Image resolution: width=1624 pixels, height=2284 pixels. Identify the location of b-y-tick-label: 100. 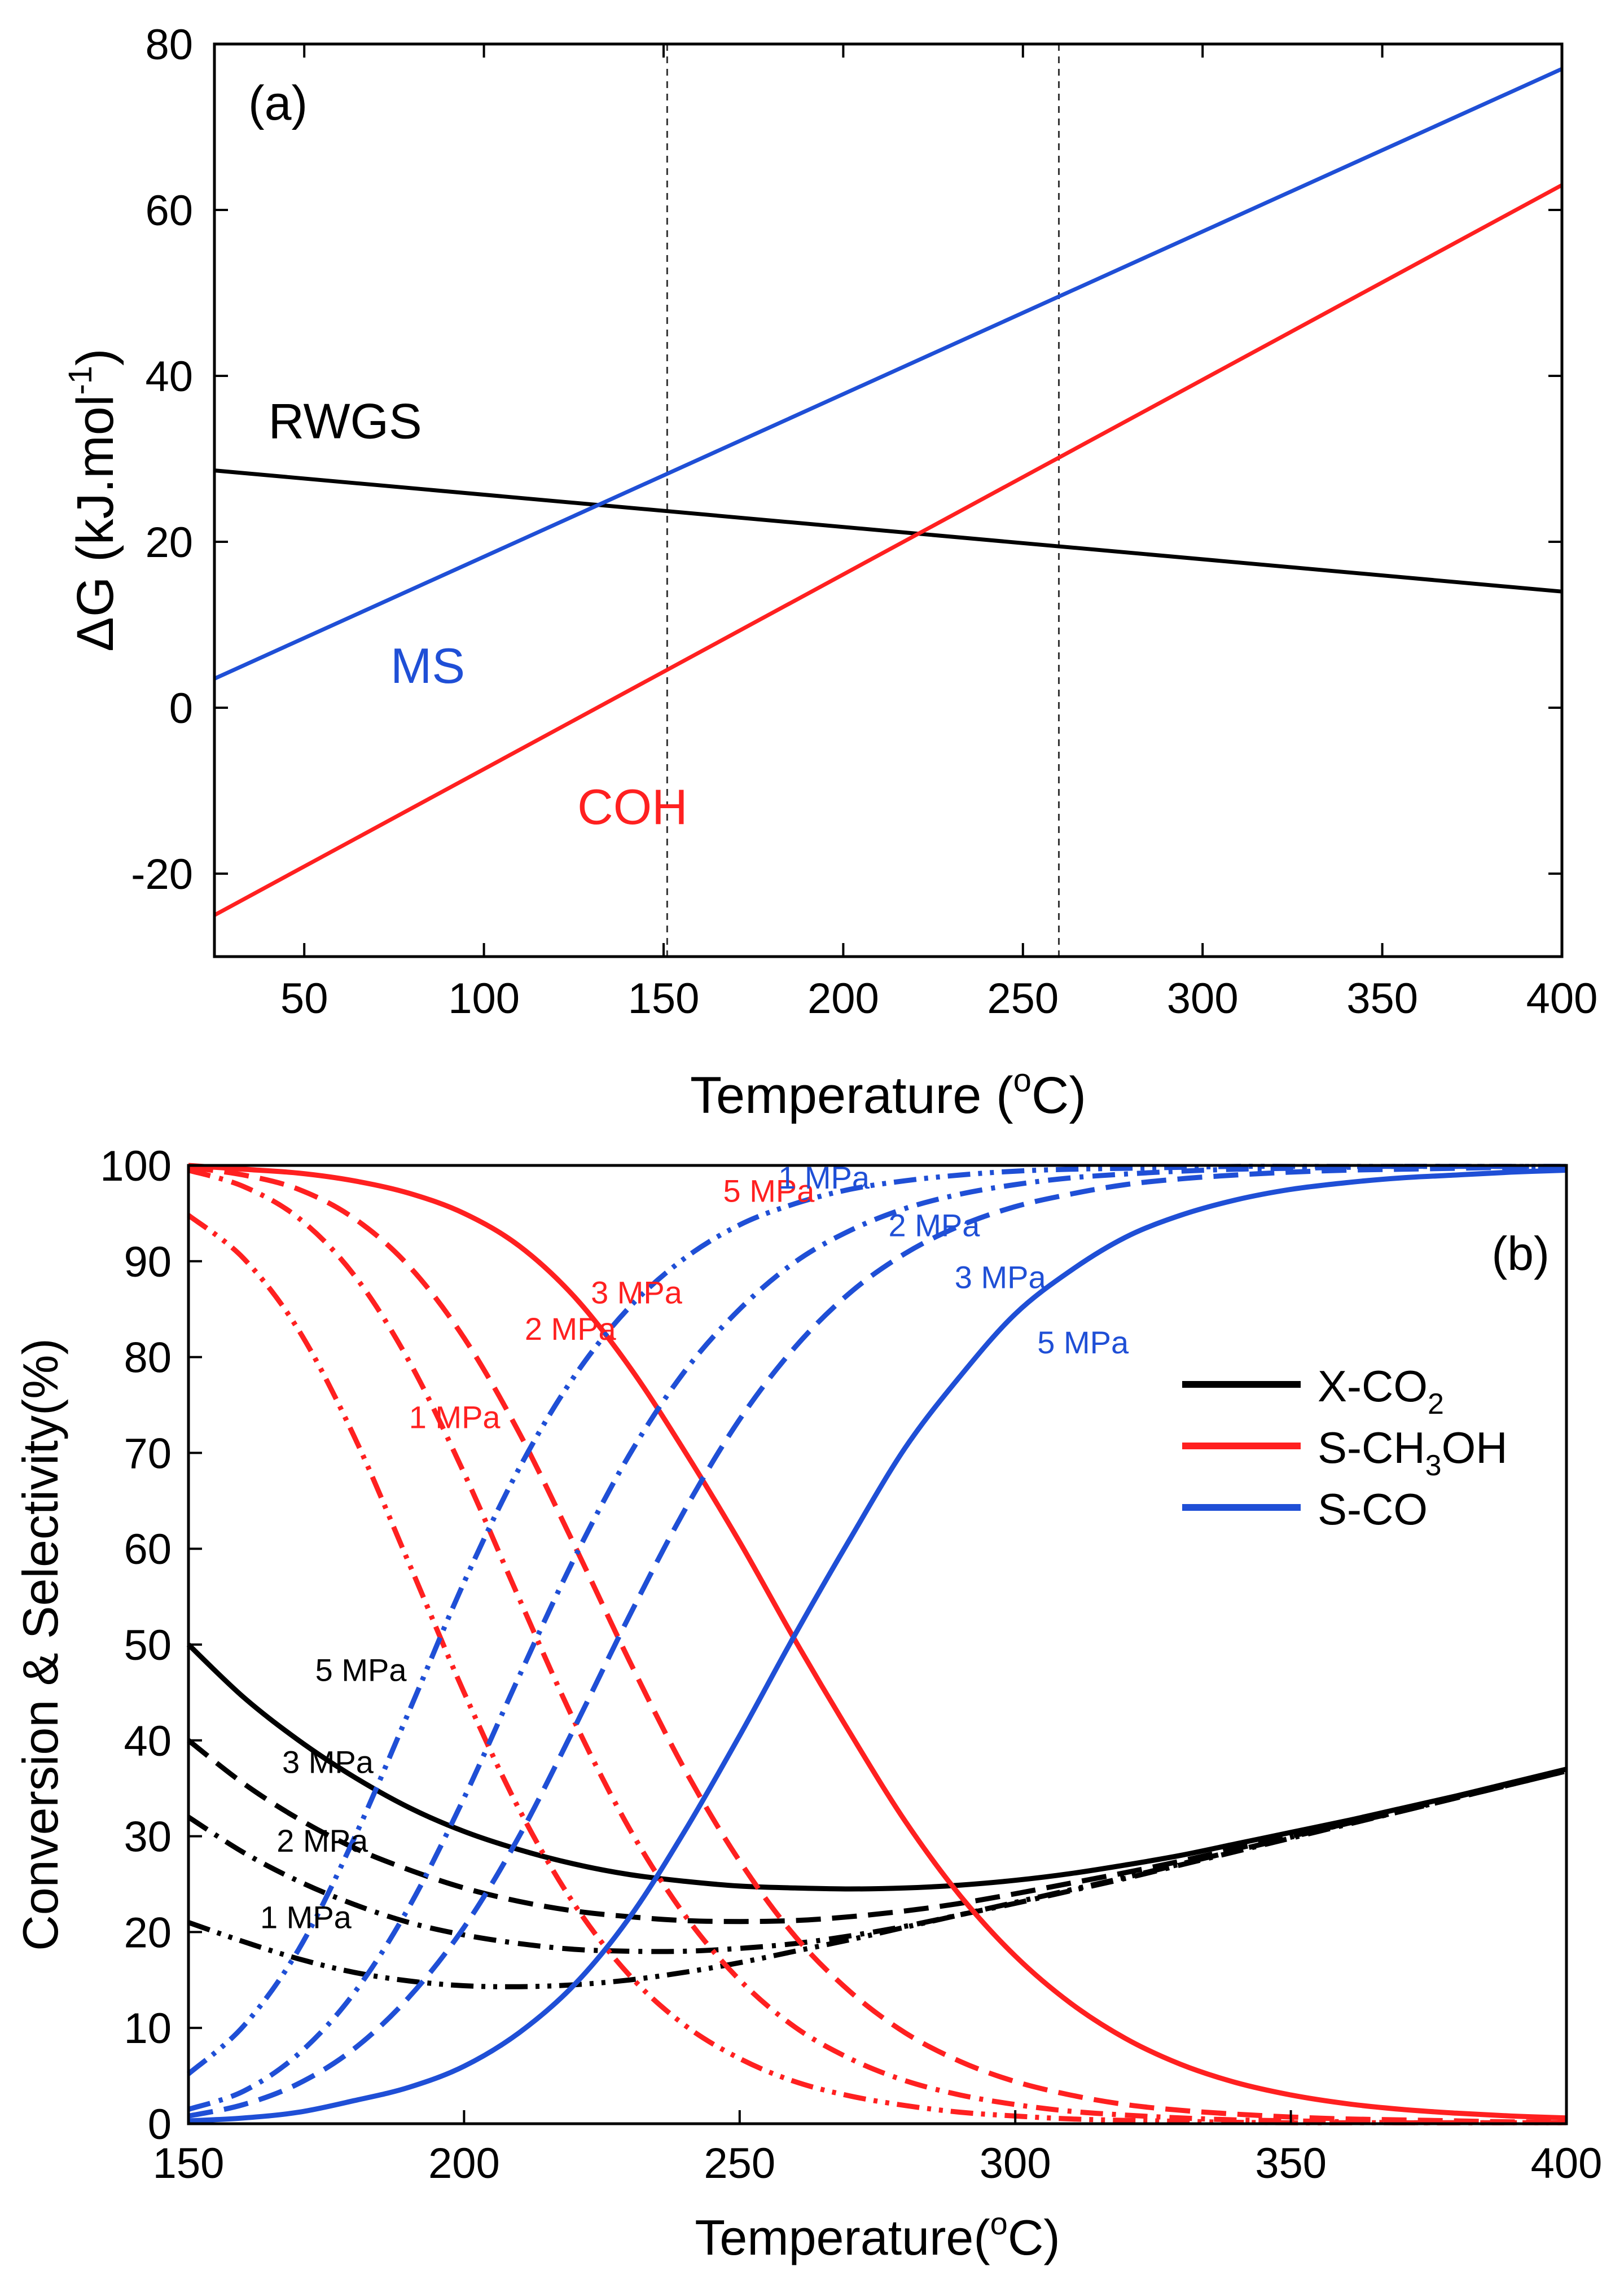
(136, 1166).